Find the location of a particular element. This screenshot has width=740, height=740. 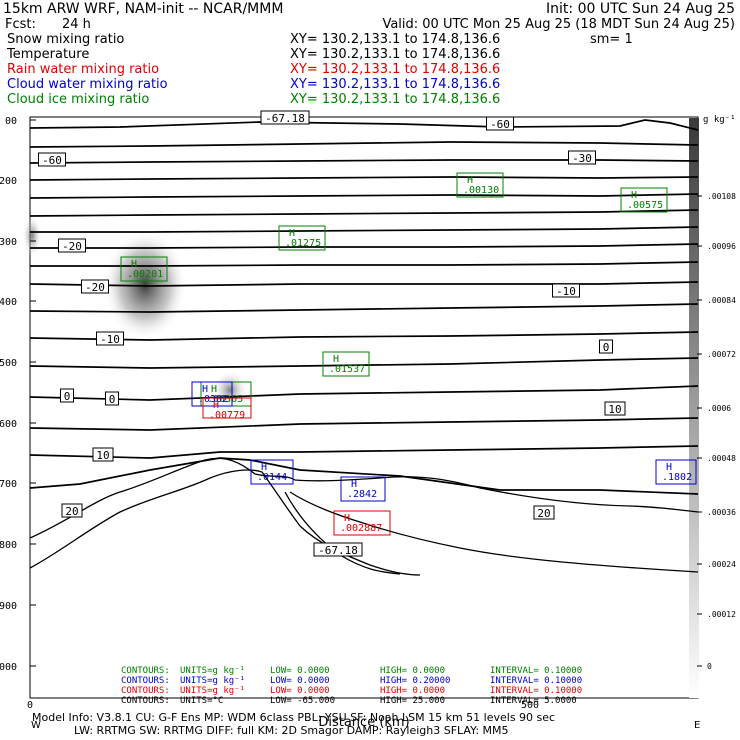

header-field-name: Cloud water mixing ratio is located at coordinates (87, 84).